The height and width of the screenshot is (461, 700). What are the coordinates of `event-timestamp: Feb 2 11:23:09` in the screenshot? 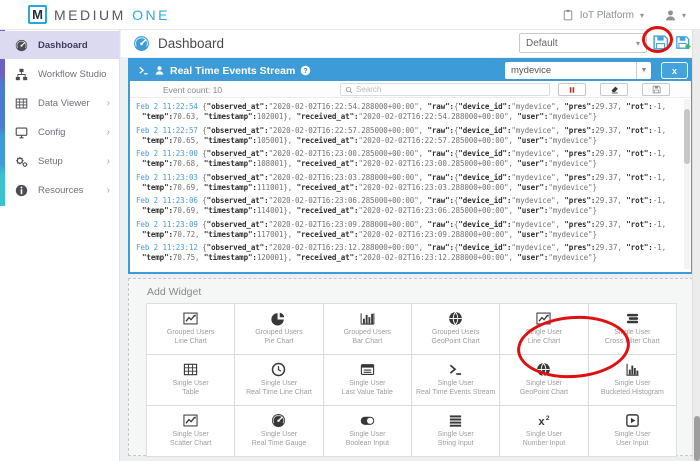 It's located at (167, 224).